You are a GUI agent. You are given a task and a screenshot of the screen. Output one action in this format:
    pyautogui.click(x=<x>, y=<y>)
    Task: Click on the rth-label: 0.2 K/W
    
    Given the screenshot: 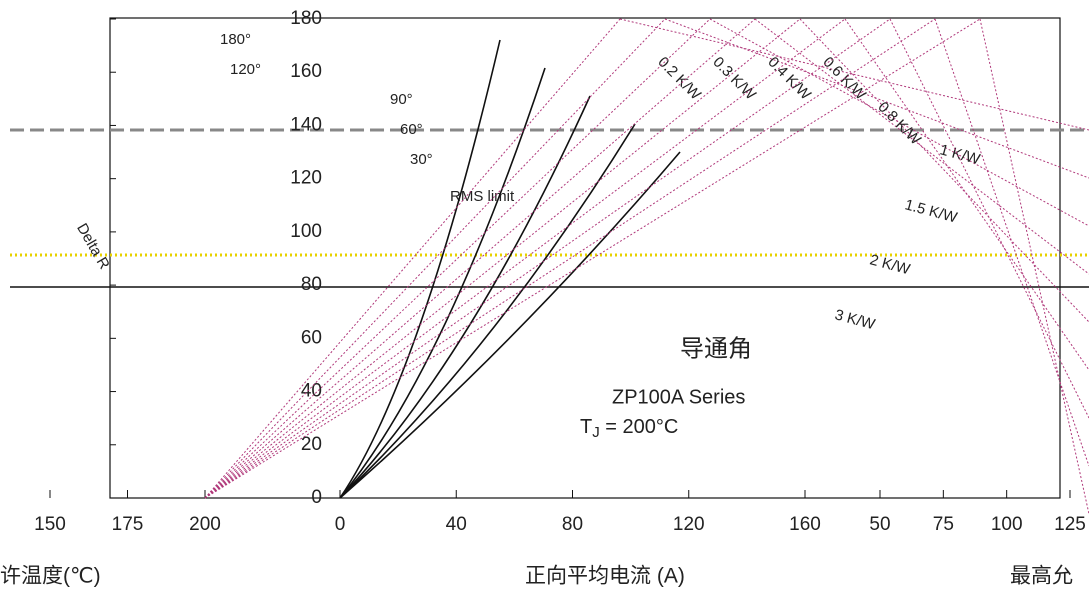 What is the action you would take?
    pyautogui.click(x=679, y=79)
    